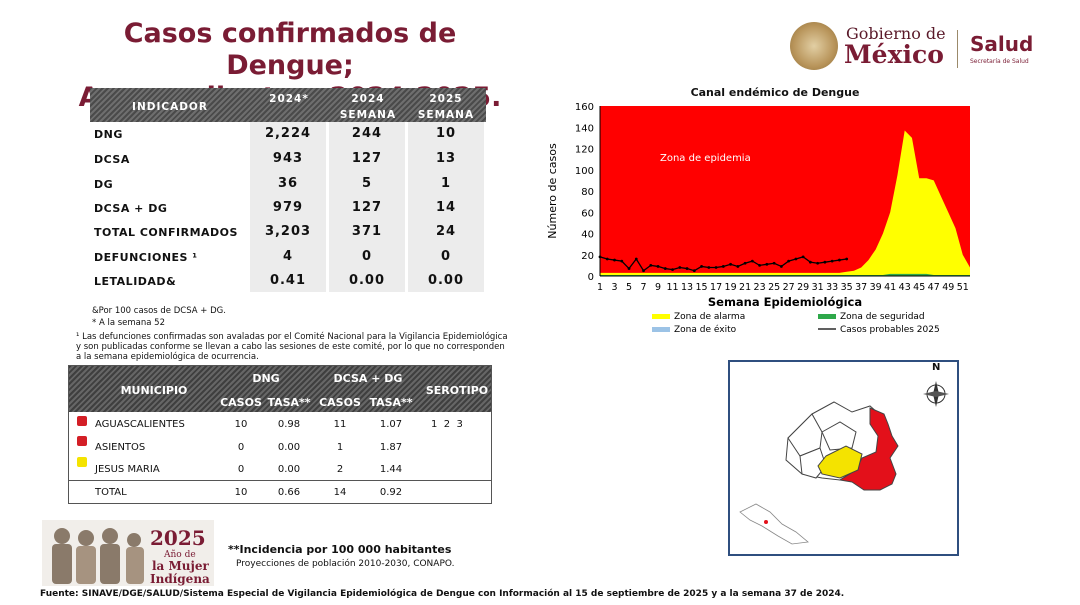 The image size is (1080, 605). What do you see at coordinates (289, 469) in the screenshot?
I see `cell: 0.00` at bounding box center [289, 469].